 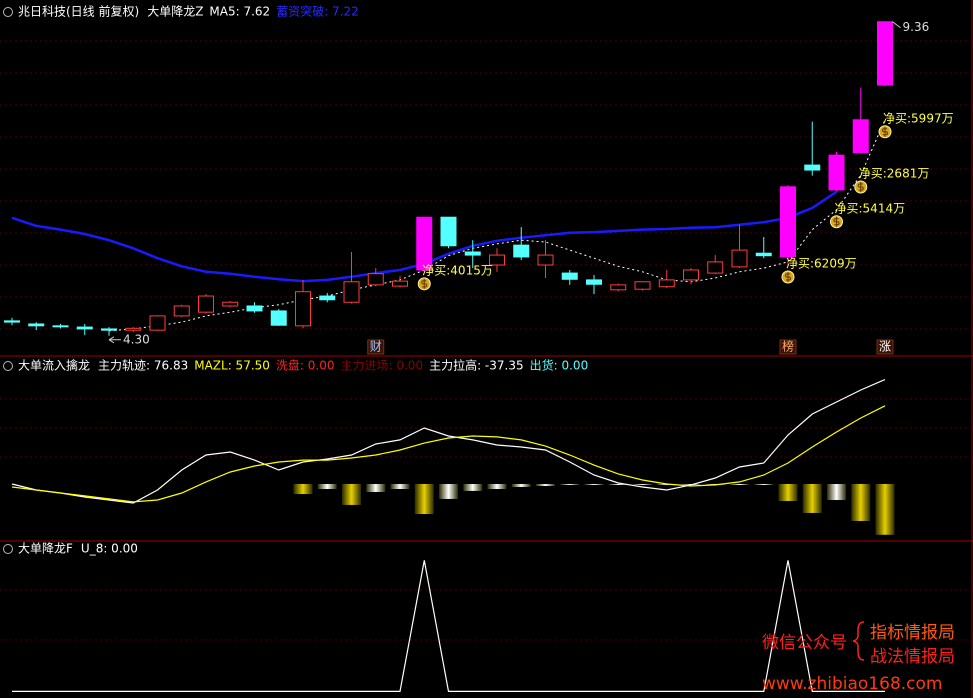 What do you see at coordinates (918, 118) in the screenshot?
I see `net-buy-label: 净买:5997万` at bounding box center [918, 118].